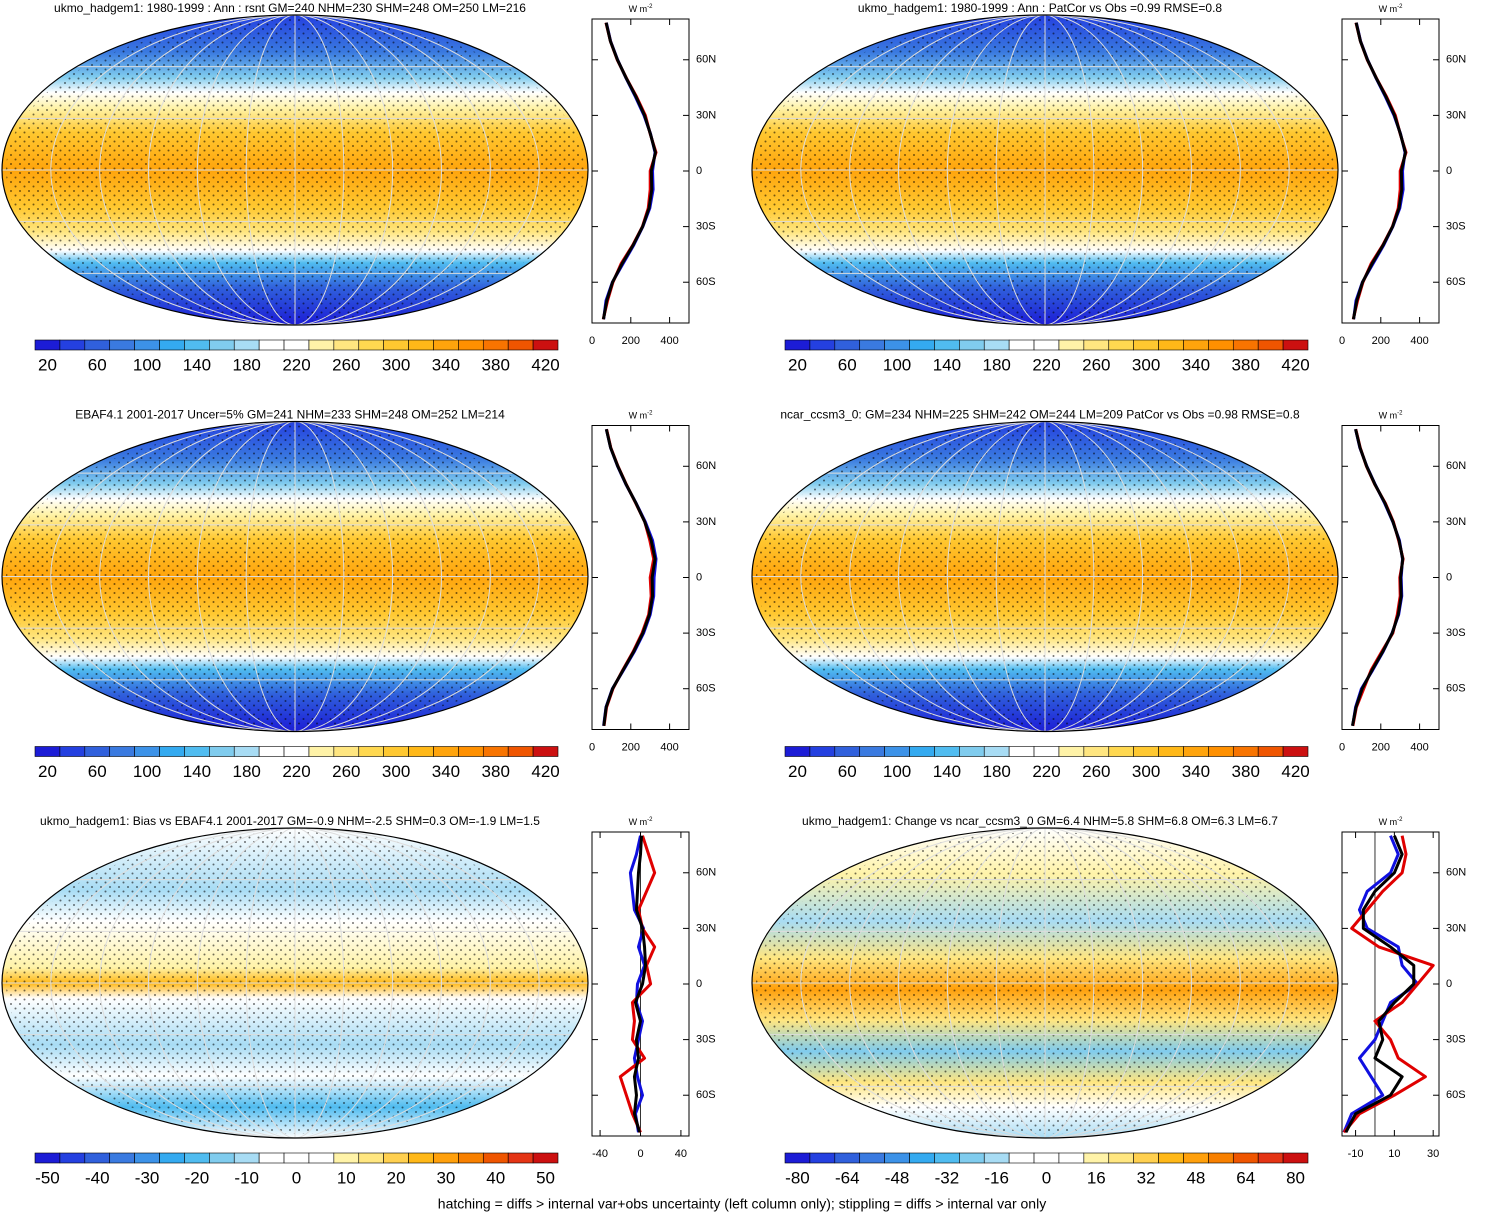 Image resolution: width=1485 pixels, height=1215 pixels. Describe the element at coordinates (1195, 1177) in the screenshot. I see `colorbar-label: 48` at that location.